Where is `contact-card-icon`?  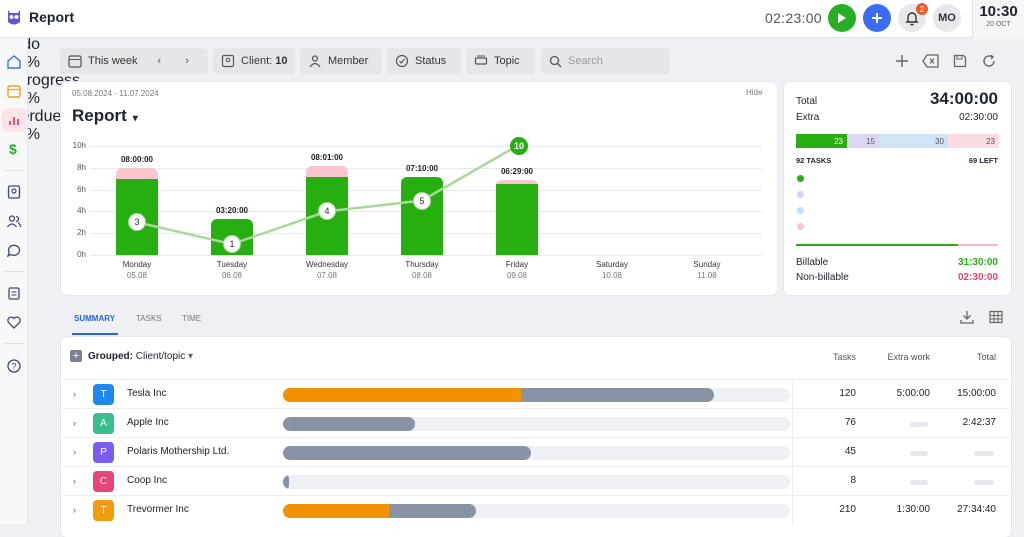
contact-card-icon is located at coordinates (14, 192).